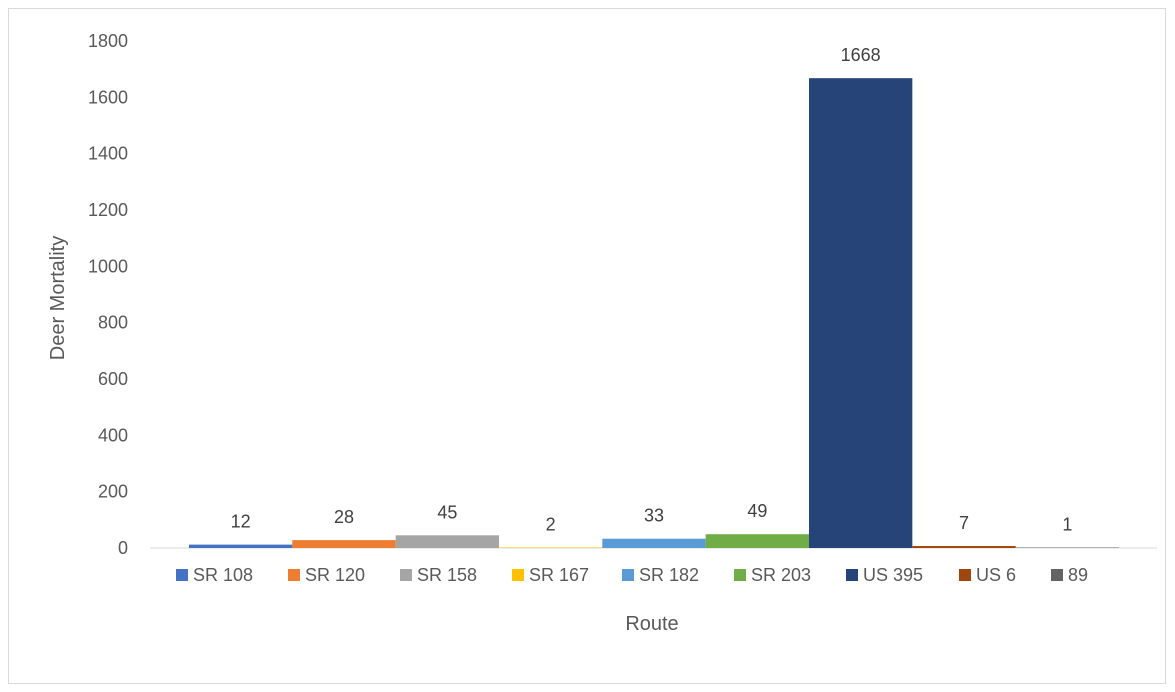 The image size is (1175, 692). Describe the element at coordinates (559, 575) in the screenshot. I see `legend-label: SR 167` at that location.